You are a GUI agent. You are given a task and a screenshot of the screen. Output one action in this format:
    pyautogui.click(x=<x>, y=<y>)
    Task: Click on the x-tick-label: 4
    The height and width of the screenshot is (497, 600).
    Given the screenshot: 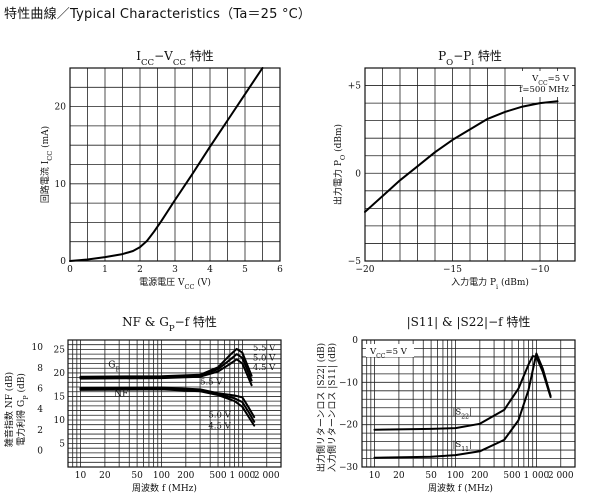 What is the action you would take?
    pyautogui.click(x=210, y=270)
    